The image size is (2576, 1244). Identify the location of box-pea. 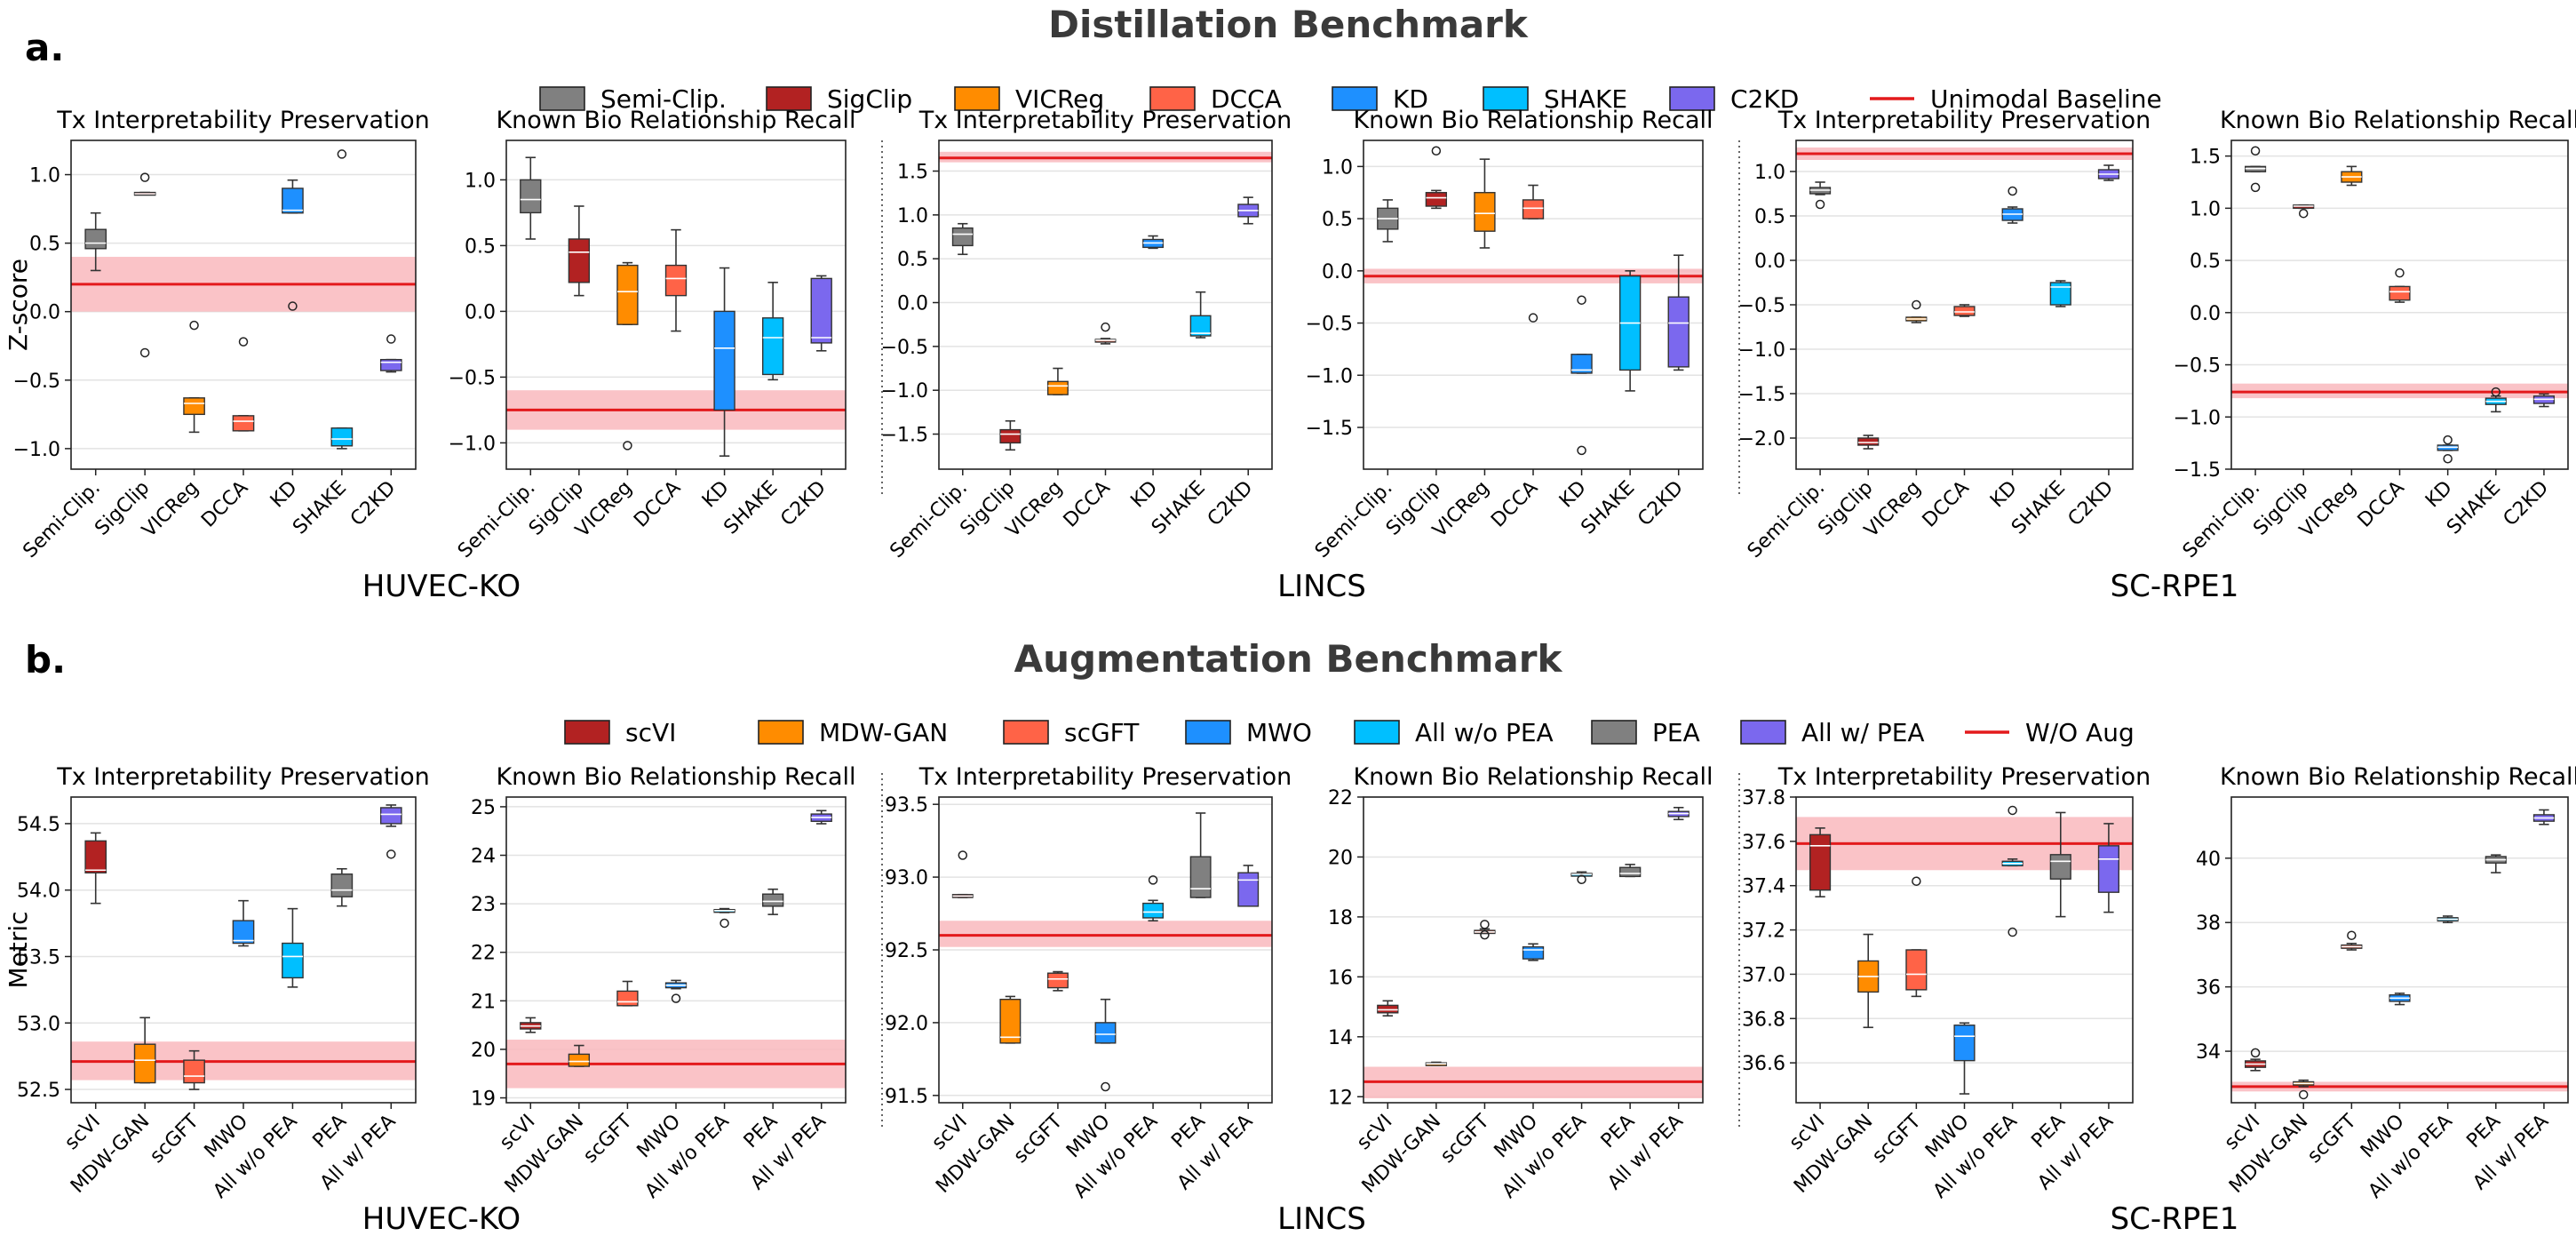
(1200, 855).